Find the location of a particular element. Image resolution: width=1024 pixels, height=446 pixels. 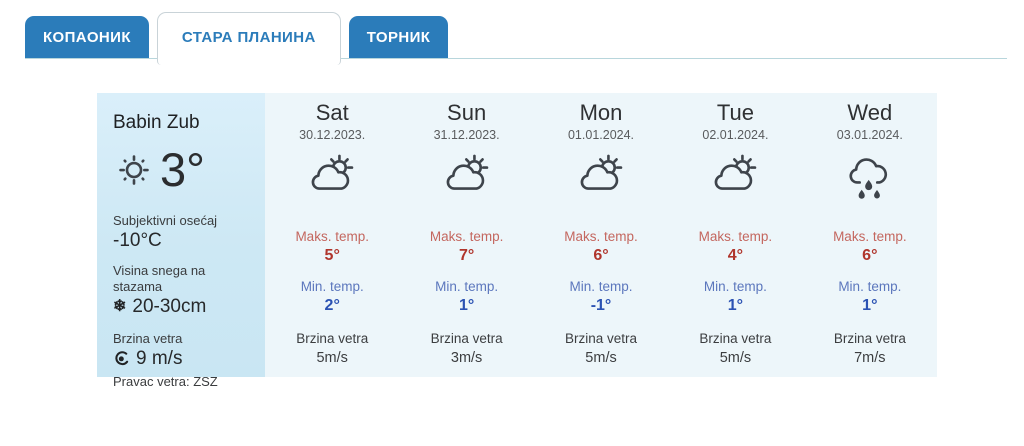

wind-speed-label: Brzina vetra is located at coordinates (148, 338).